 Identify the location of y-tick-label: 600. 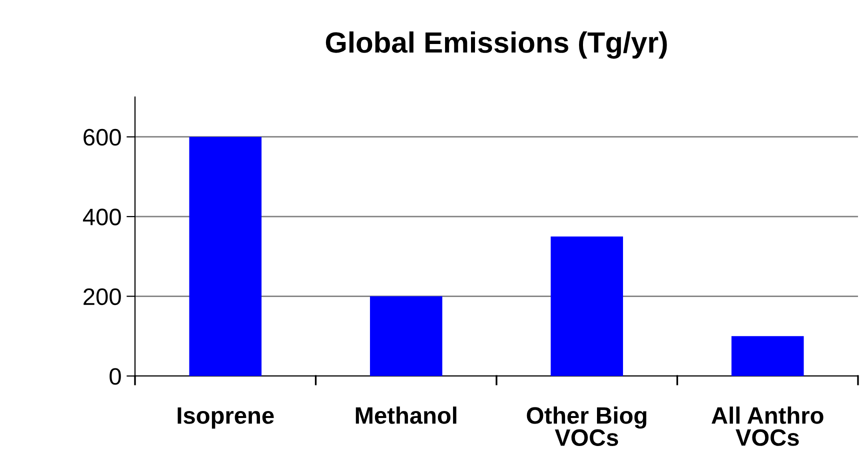
(102, 137).